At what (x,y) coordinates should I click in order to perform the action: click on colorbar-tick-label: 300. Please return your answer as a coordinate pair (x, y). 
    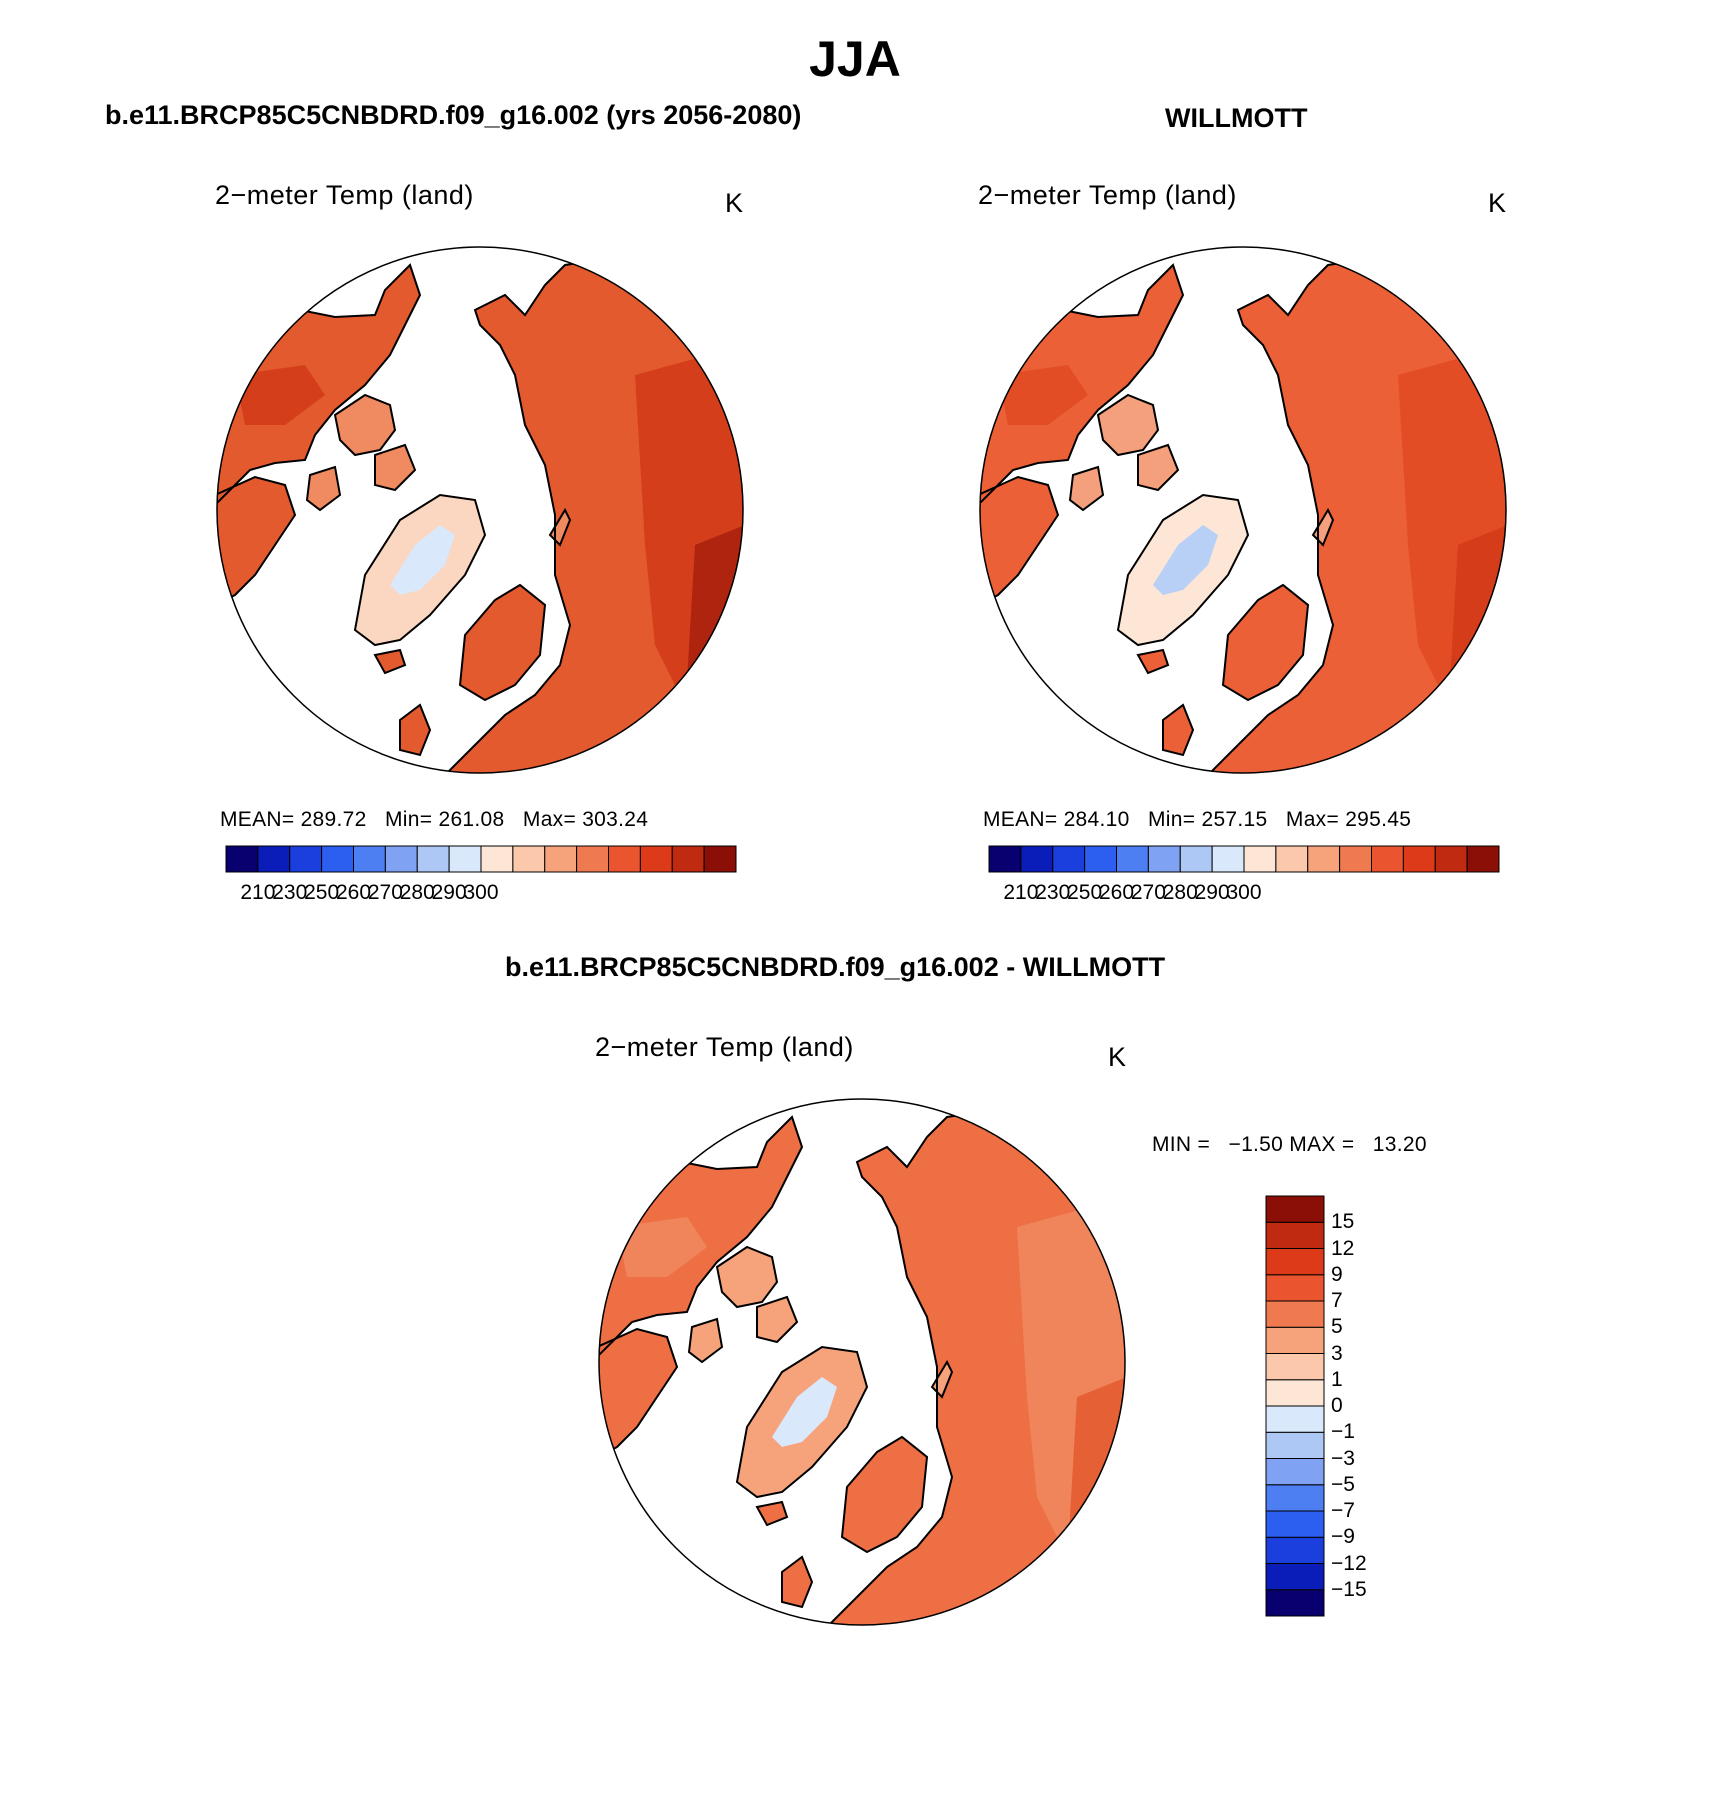
    Looking at the image, I should click on (1244, 892).